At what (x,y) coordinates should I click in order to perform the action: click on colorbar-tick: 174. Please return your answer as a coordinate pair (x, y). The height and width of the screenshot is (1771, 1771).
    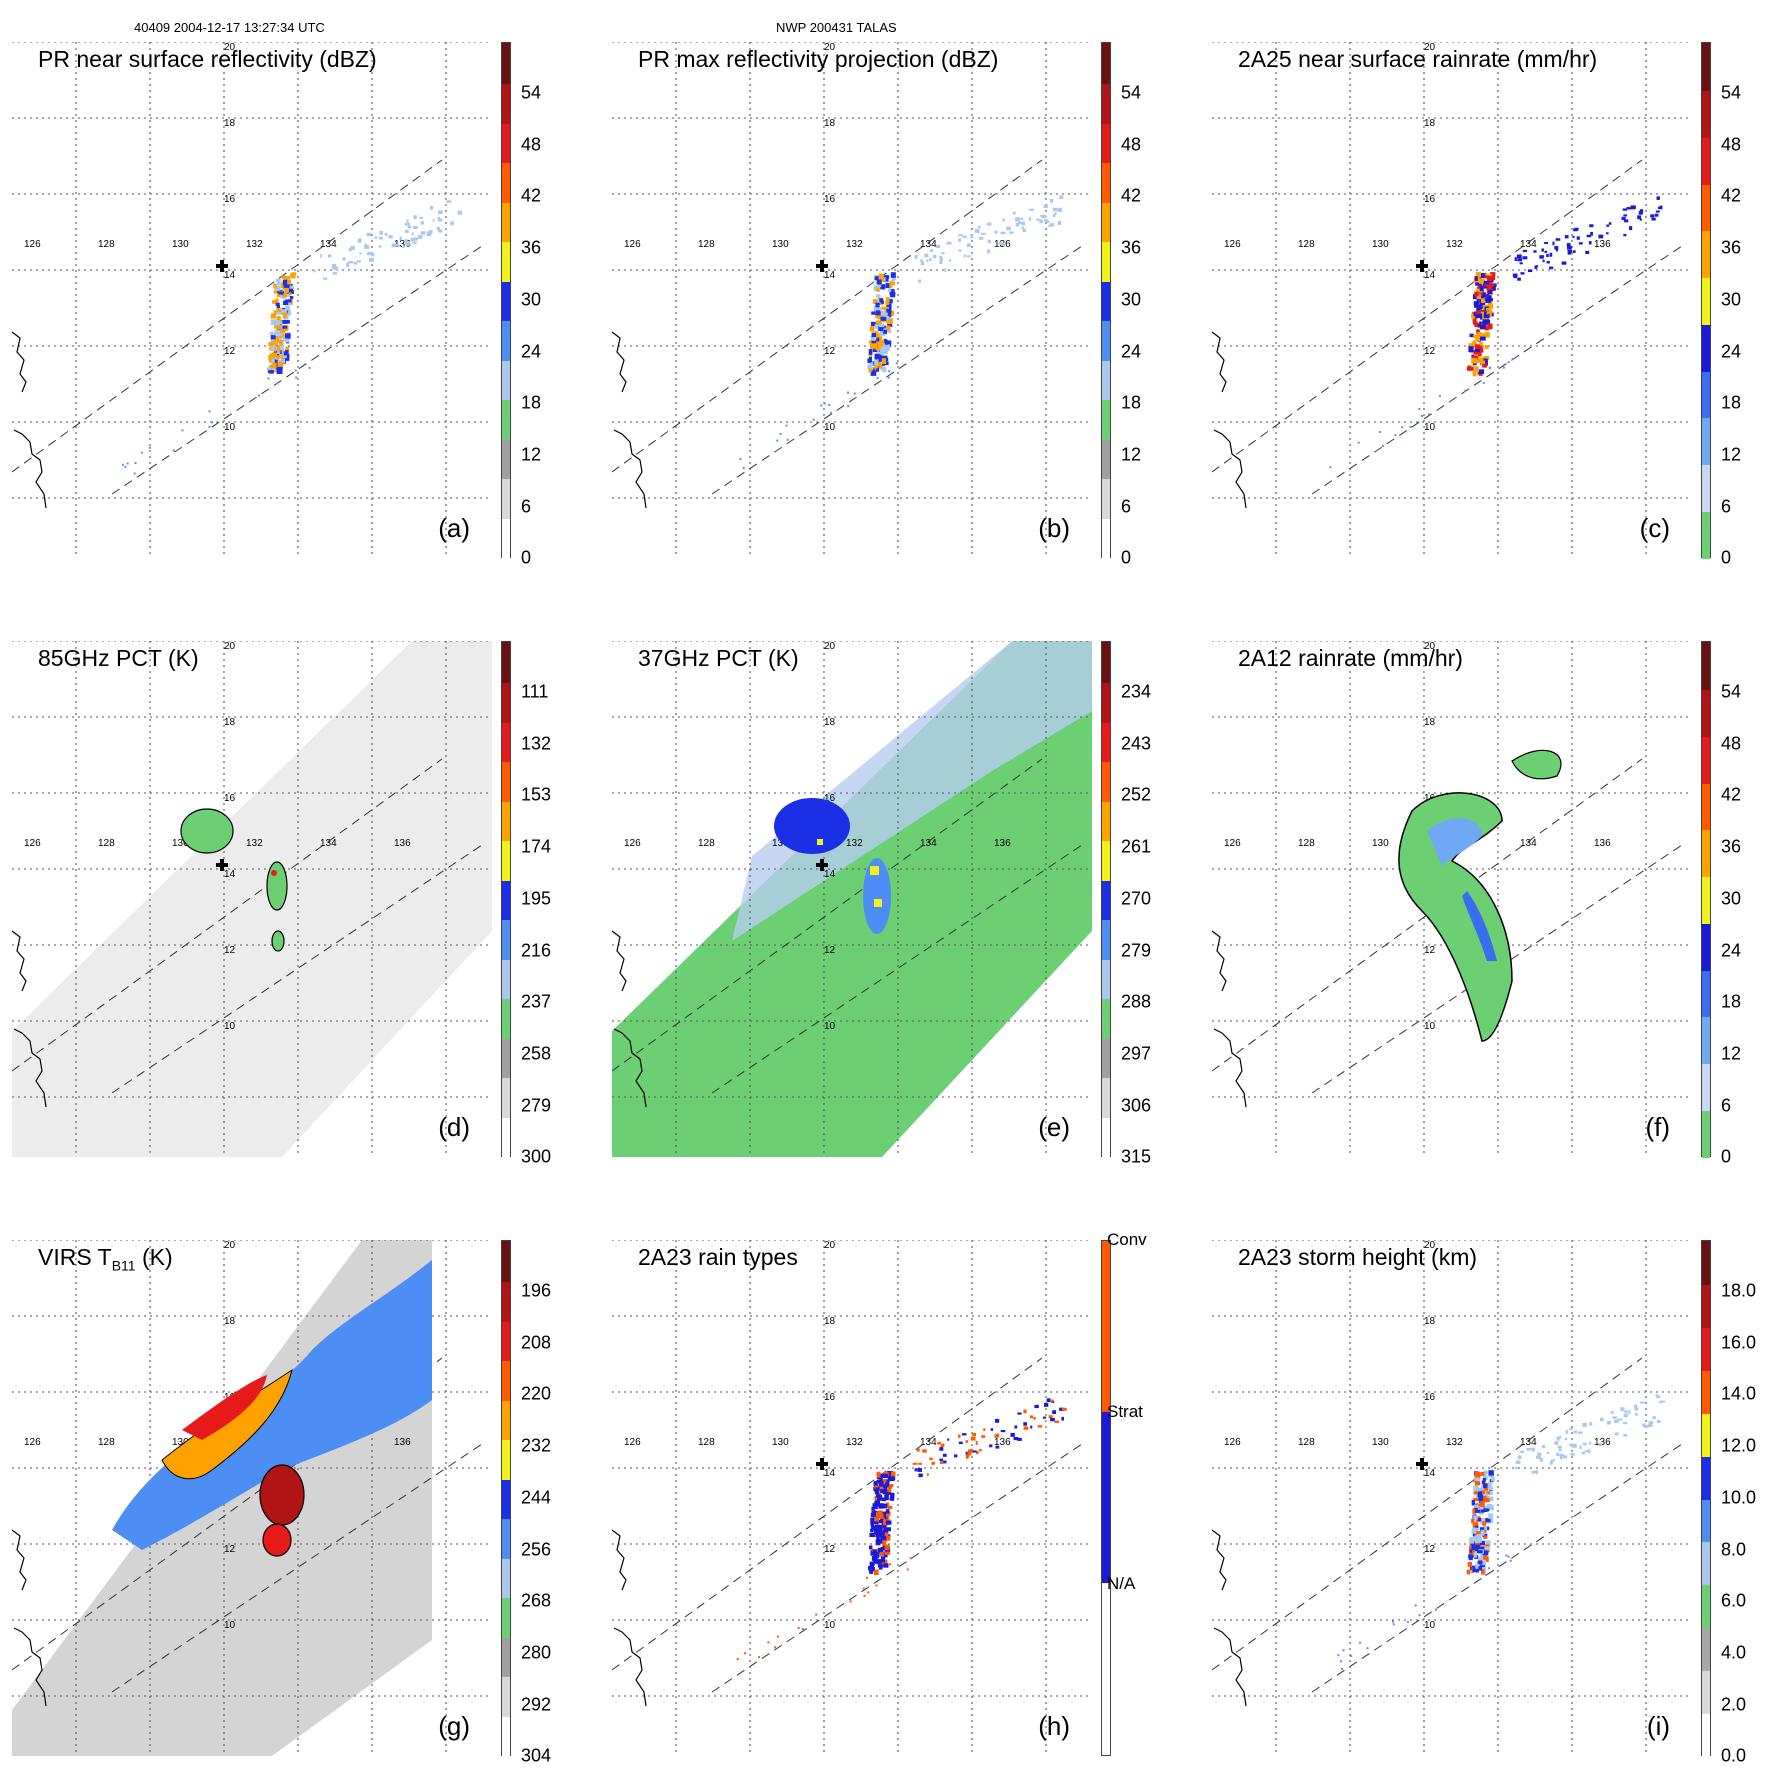
    Looking at the image, I should click on (536, 846).